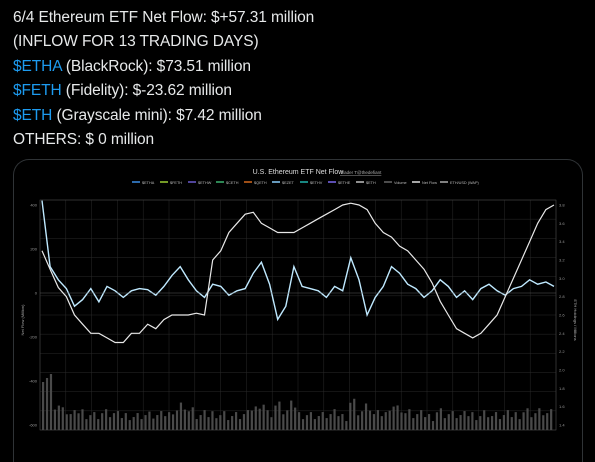 The image size is (595, 462). Describe the element at coordinates (36, 293) in the screenshot. I see `left-tick-label: 0` at that location.